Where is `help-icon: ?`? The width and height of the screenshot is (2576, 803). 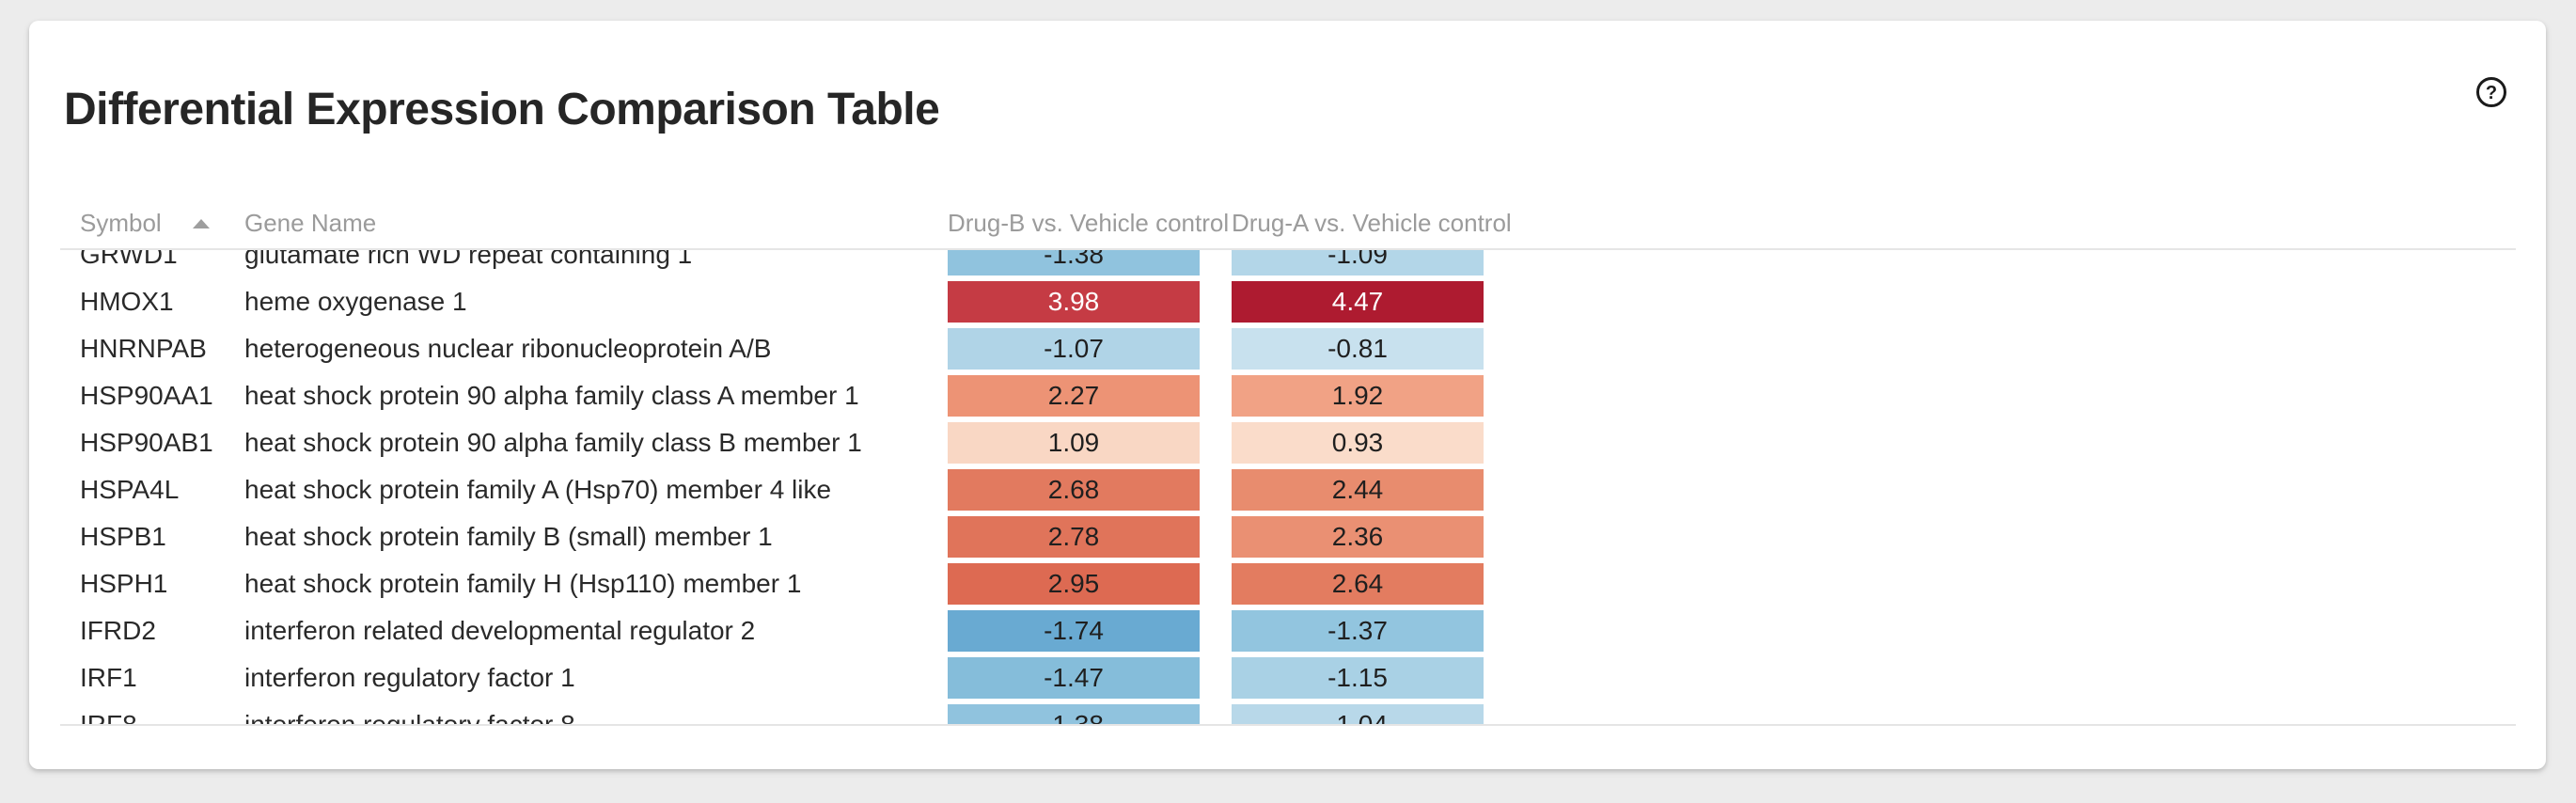
help-icon: ? is located at coordinates (2491, 92).